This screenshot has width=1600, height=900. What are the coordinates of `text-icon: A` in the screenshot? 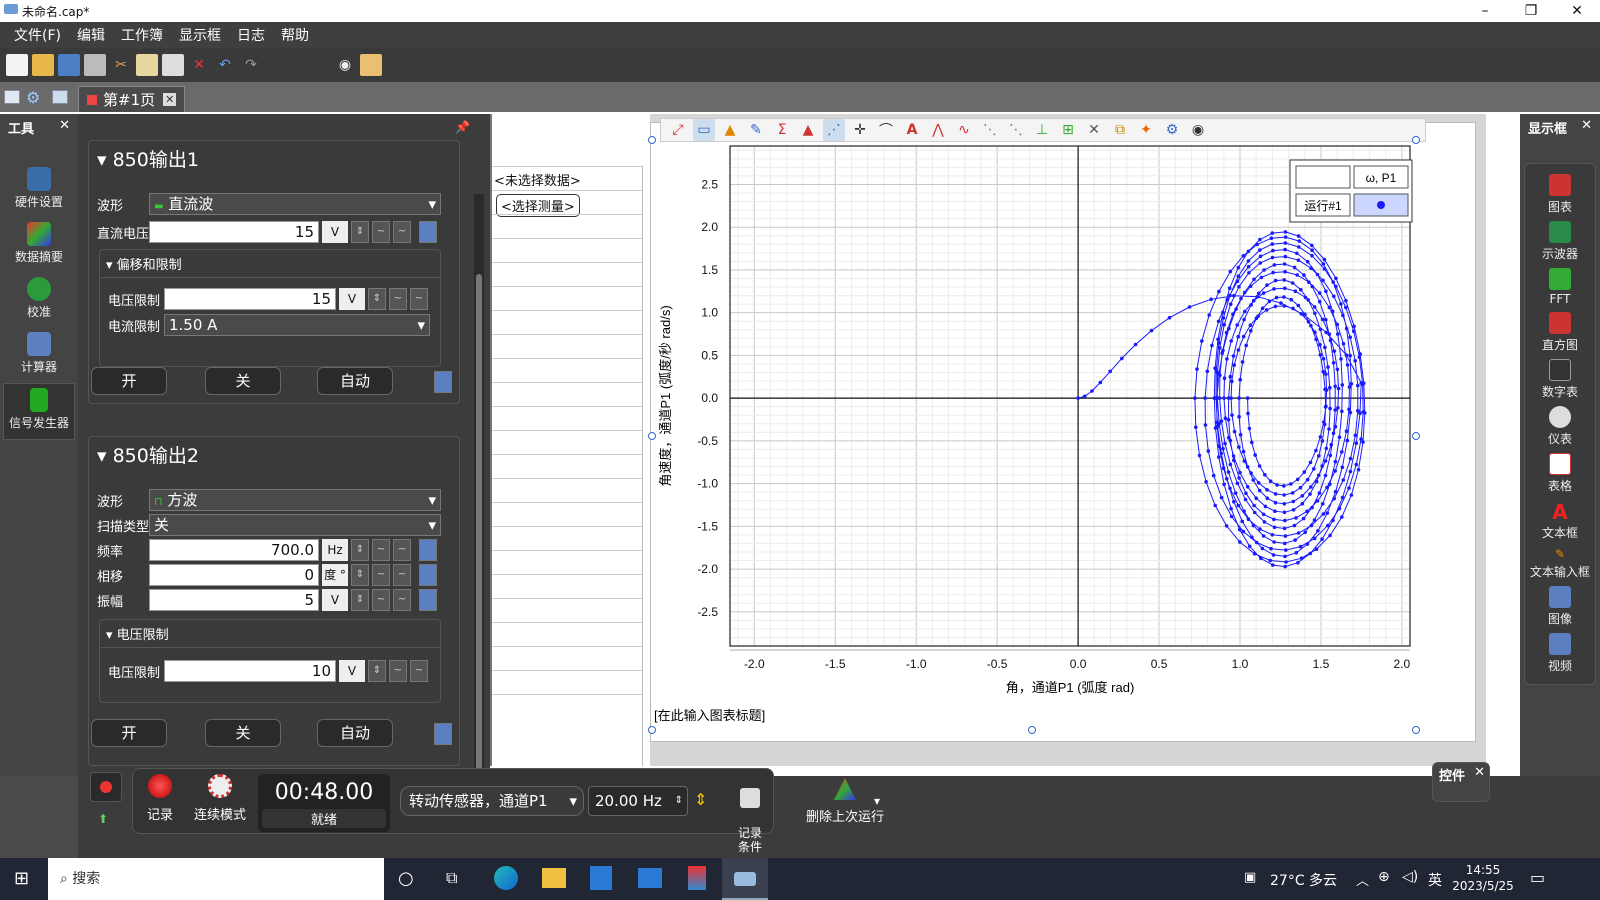 It's located at (912, 130).